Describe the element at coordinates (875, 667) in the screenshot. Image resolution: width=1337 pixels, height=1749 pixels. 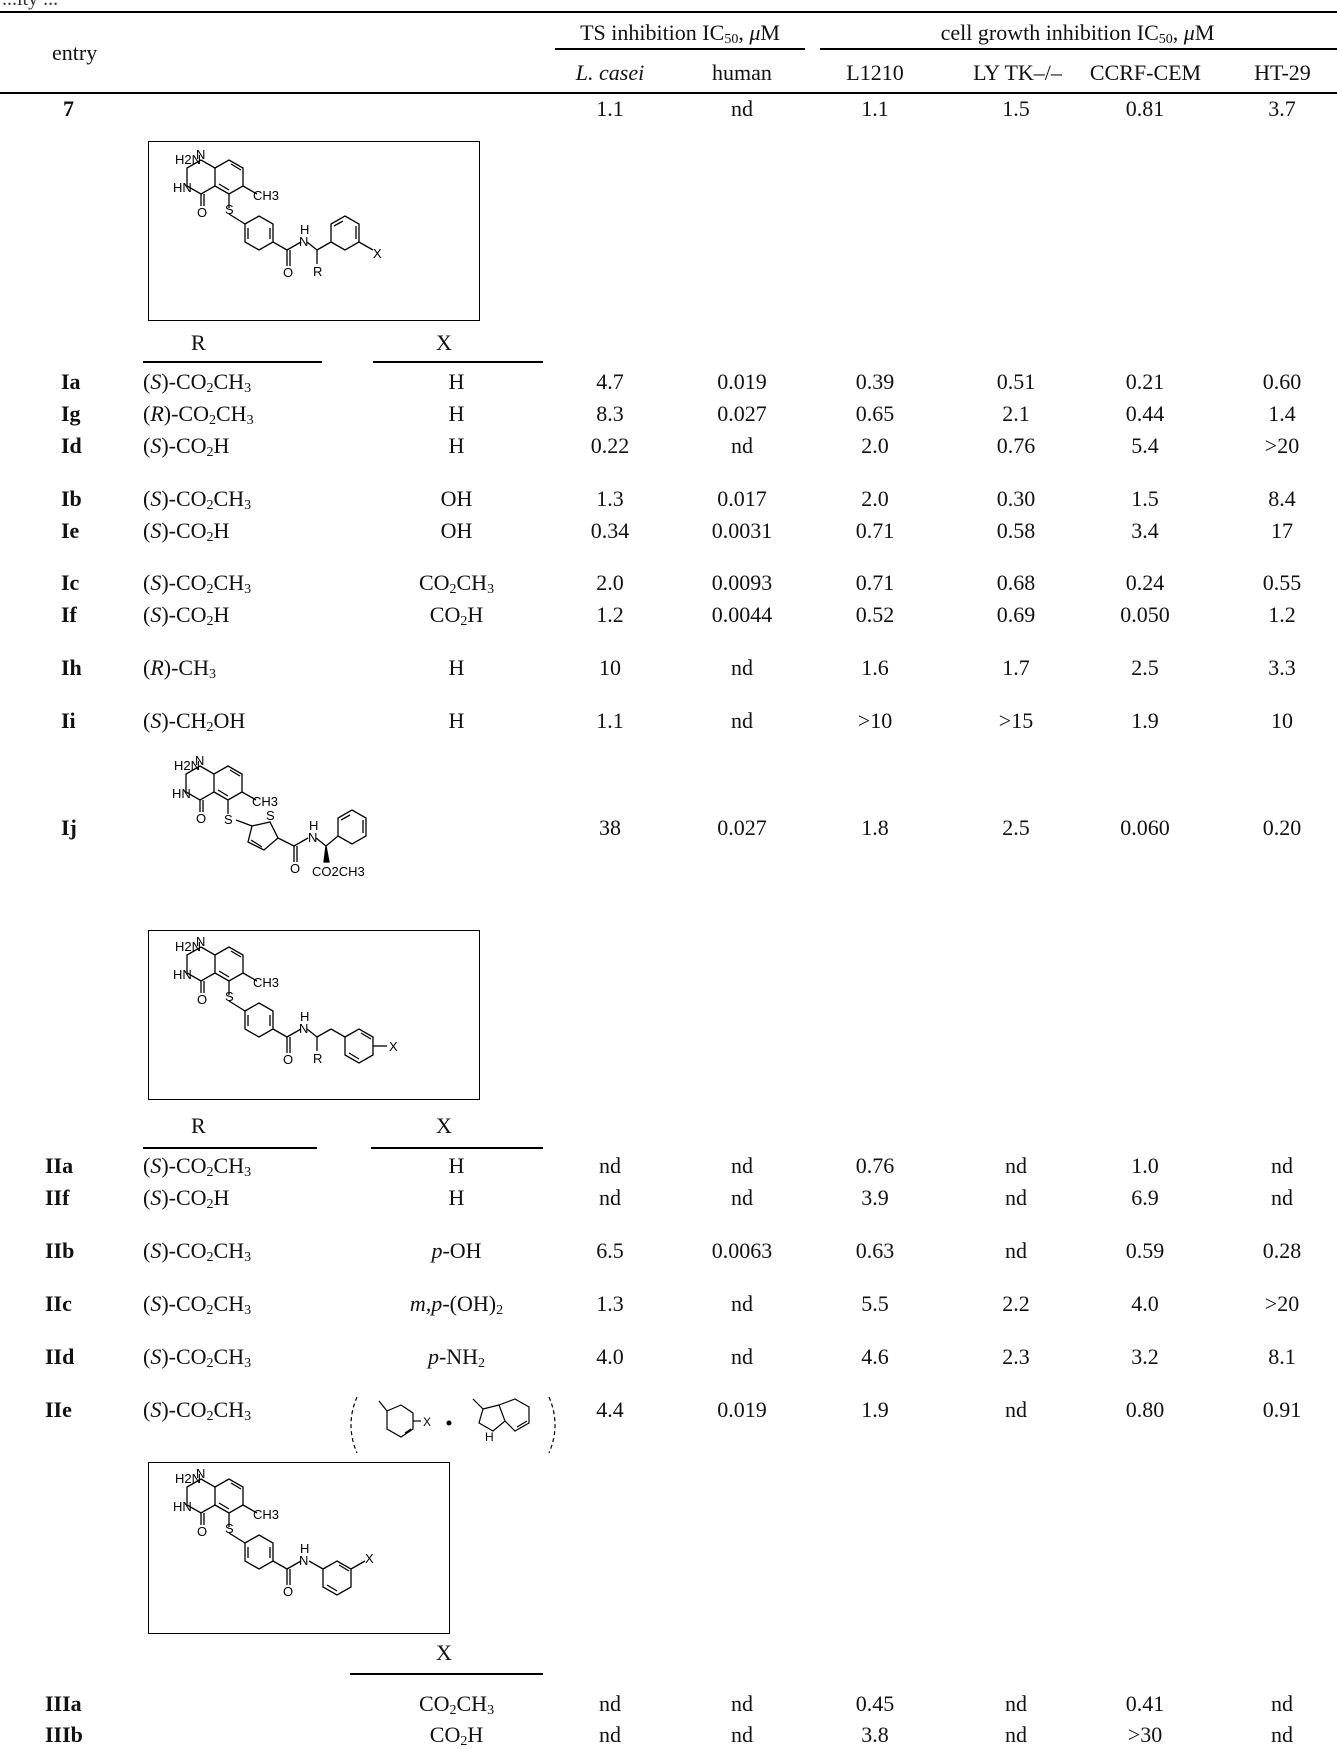
I see `value-cell: 1.6` at that location.